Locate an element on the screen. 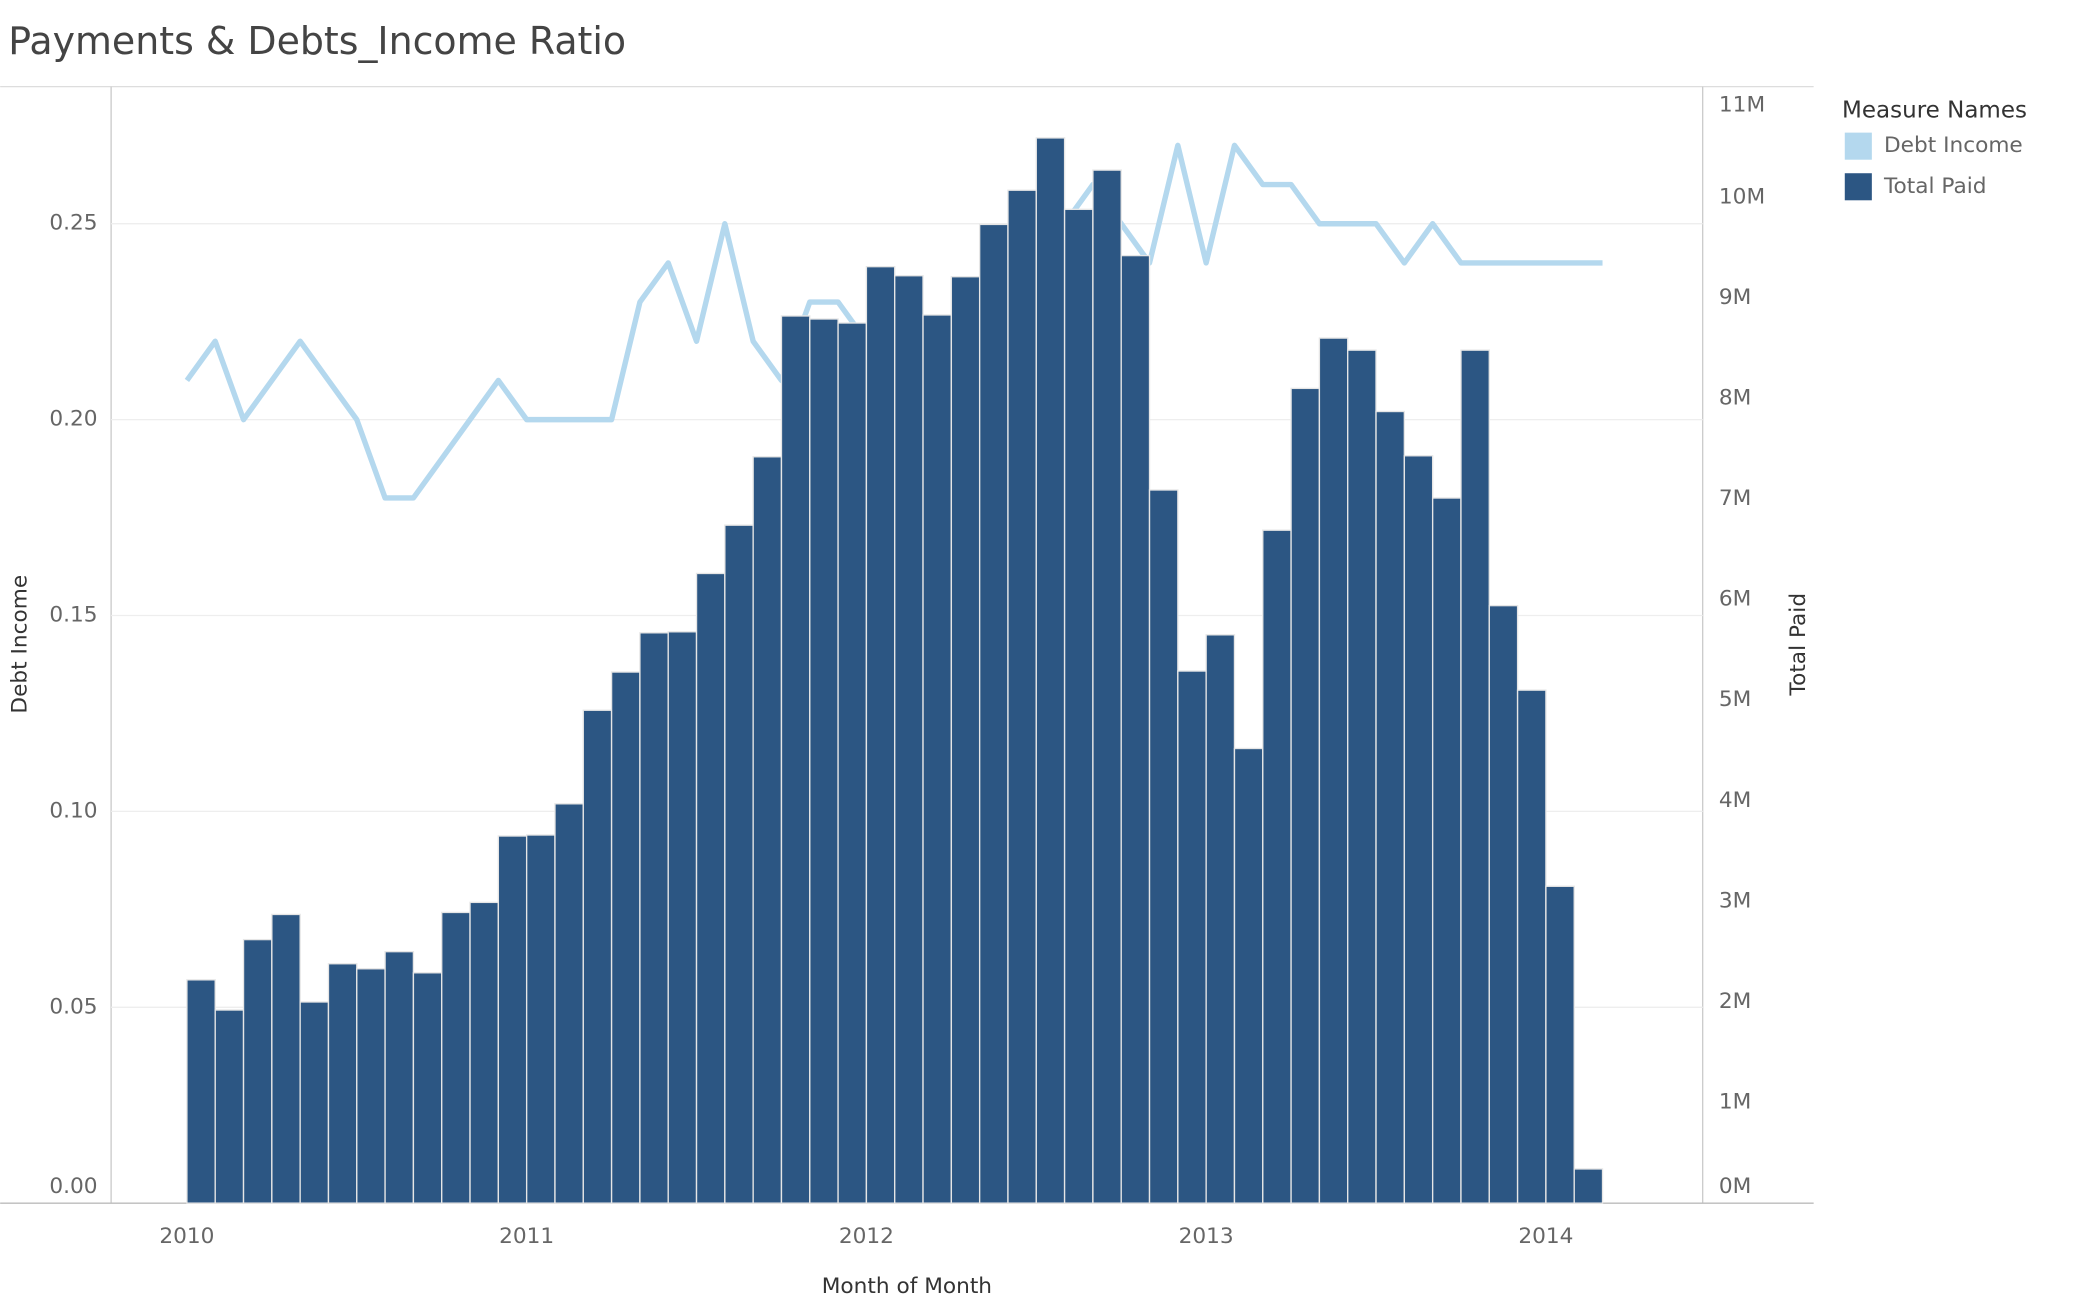 The image size is (2098, 1306). y2-axis-title: Total Paid is located at coordinates (1798, 645).